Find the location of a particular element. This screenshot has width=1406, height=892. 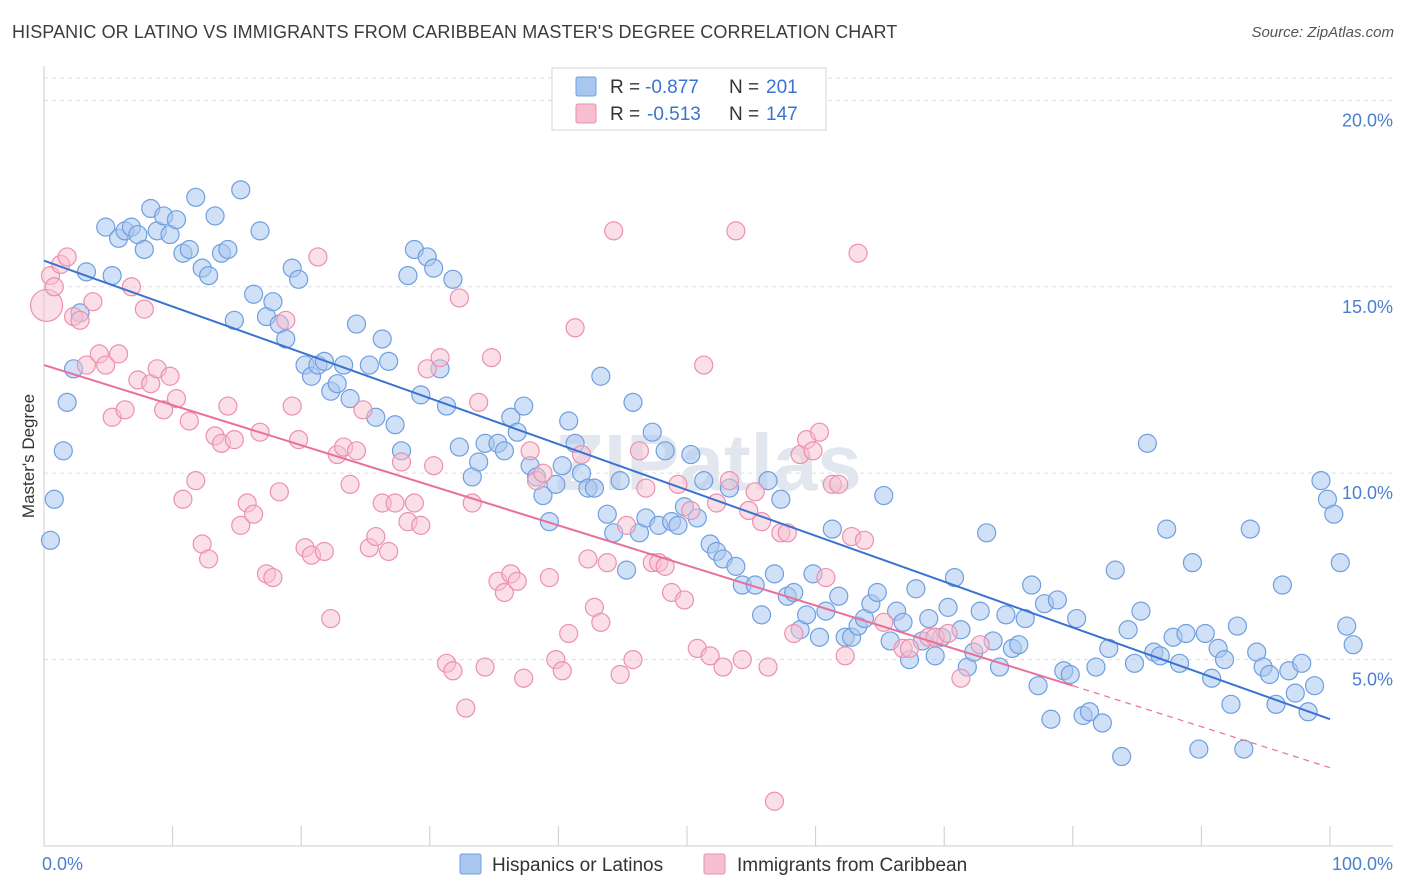

legend-n-value-blue: 201 is located at coordinates (782, 87).